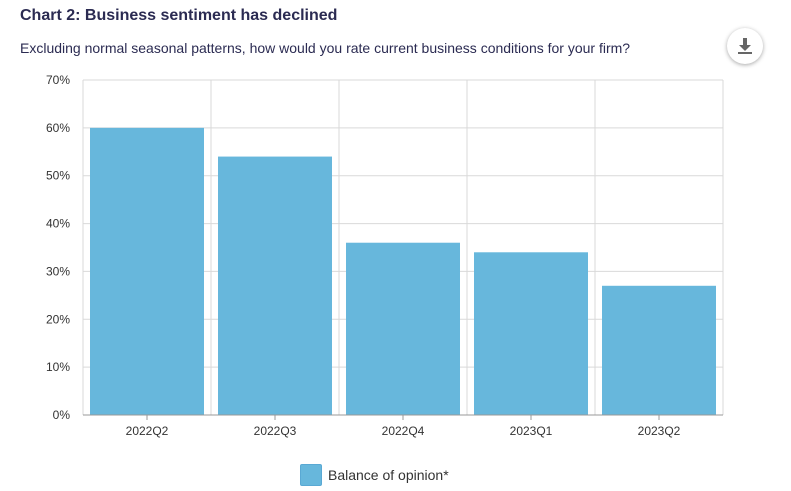  Describe the element at coordinates (659, 431) in the screenshot. I see `x-tick-label: 2023Q2` at that location.